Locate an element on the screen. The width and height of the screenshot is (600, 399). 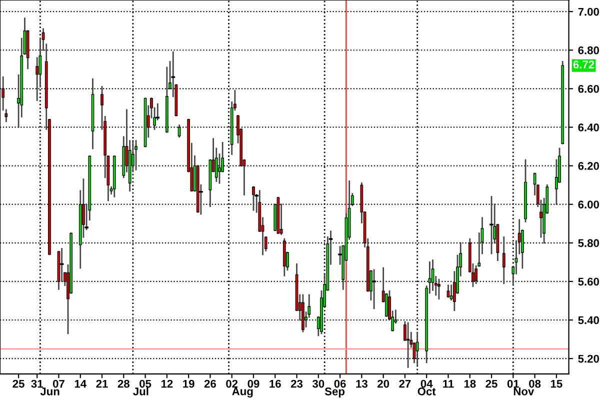
x-tick-label: 05 is located at coordinates (146, 384).